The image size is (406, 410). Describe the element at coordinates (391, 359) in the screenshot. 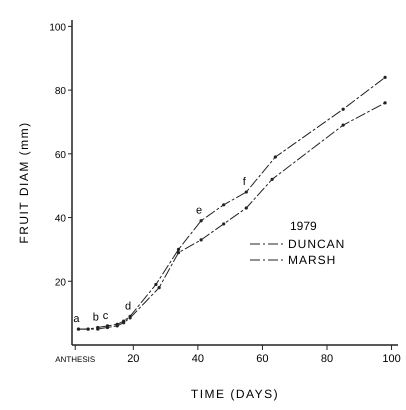

I see `x-tick-label: 100` at that location.